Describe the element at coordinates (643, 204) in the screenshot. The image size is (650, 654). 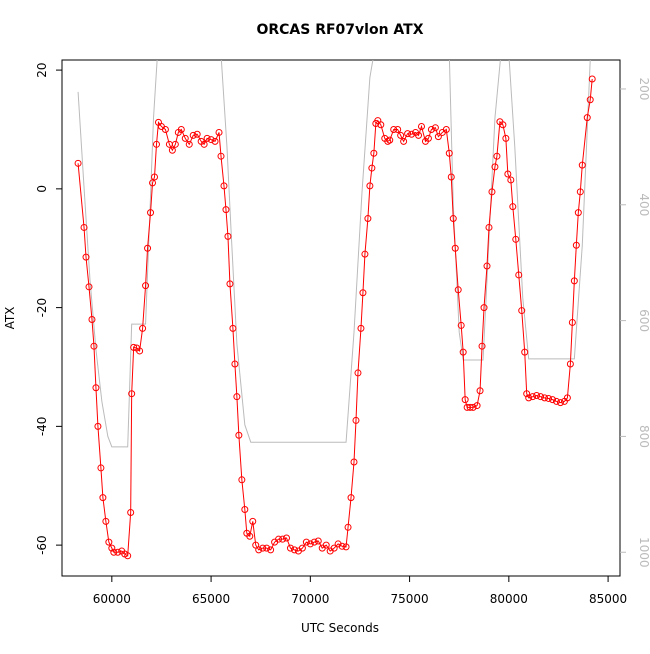
I see `y2-tick-label: 400` at that location.